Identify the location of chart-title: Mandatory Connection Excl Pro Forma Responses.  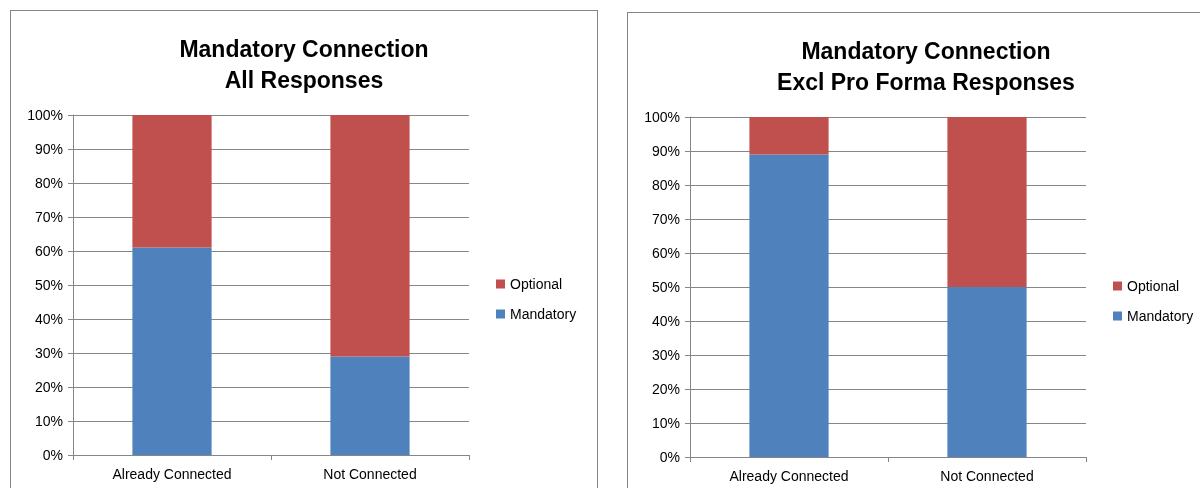
(926, 66).